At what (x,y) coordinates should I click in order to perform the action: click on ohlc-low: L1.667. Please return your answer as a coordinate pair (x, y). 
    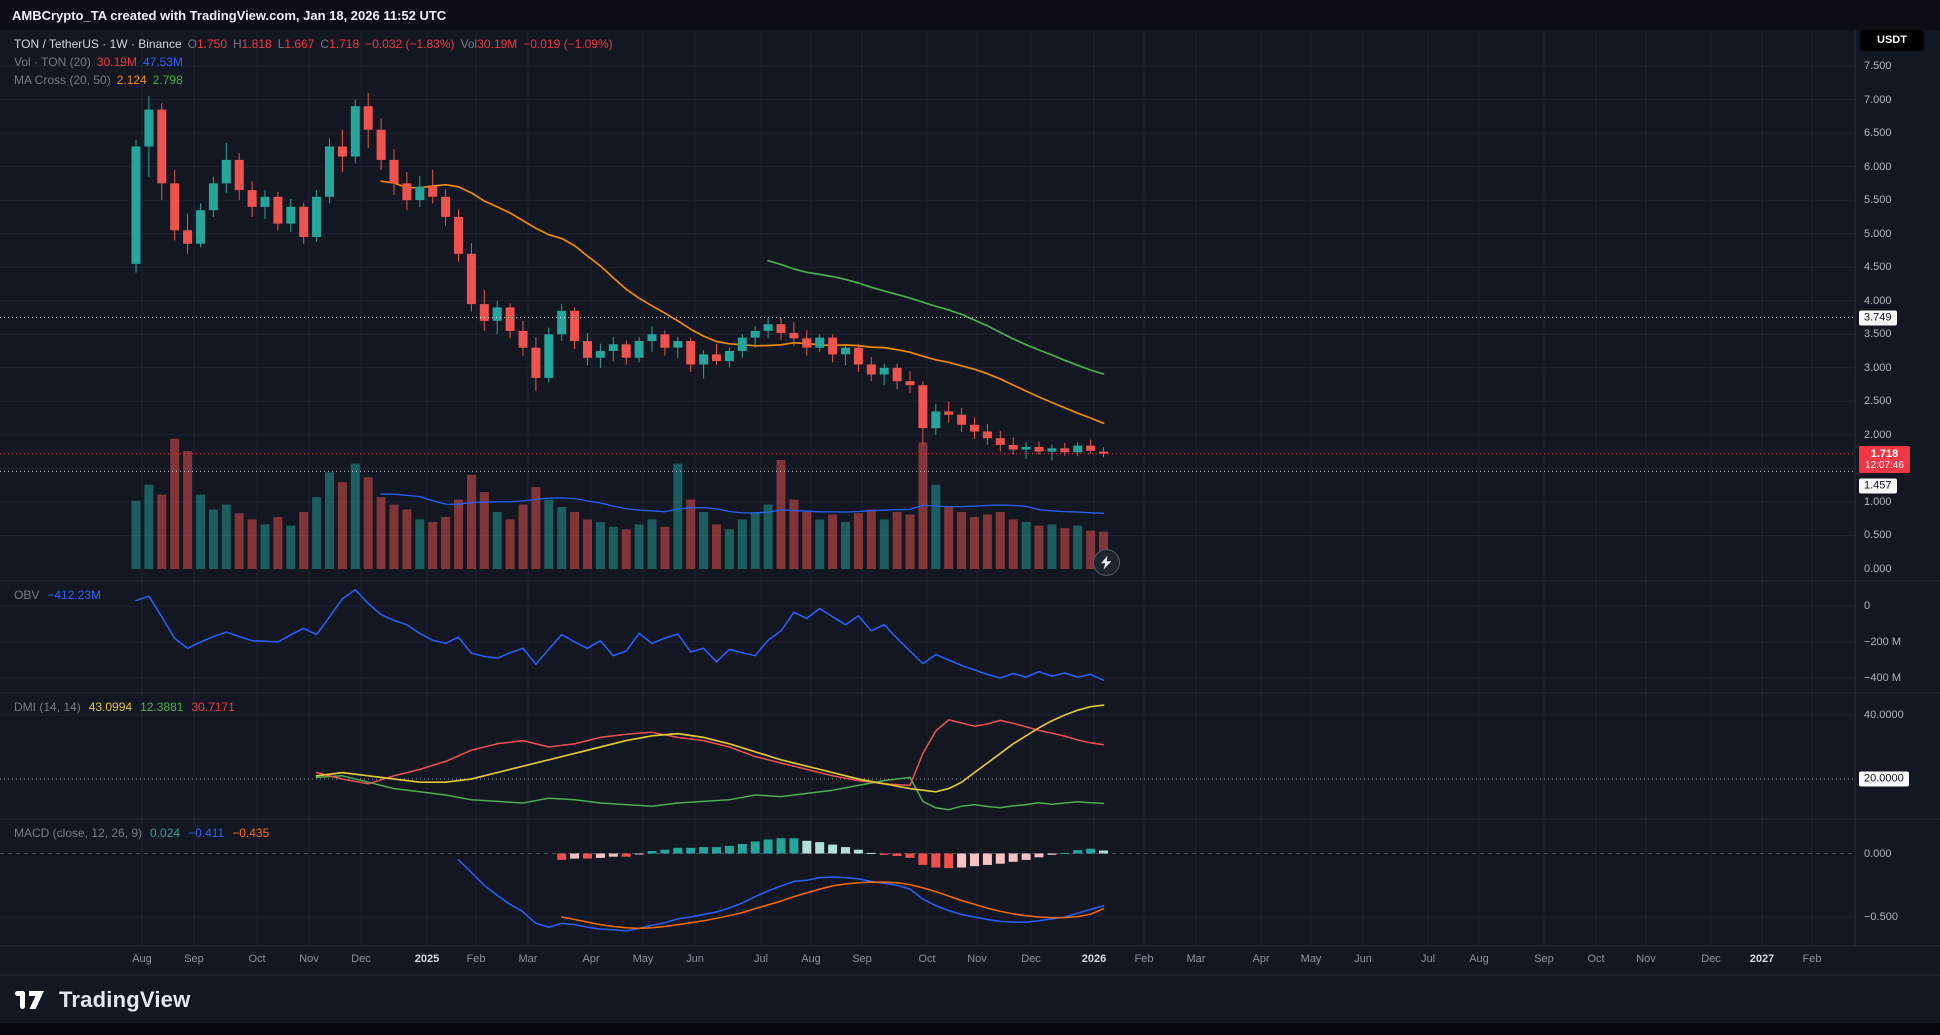
    Looking at the image, I should click on (296, 44).